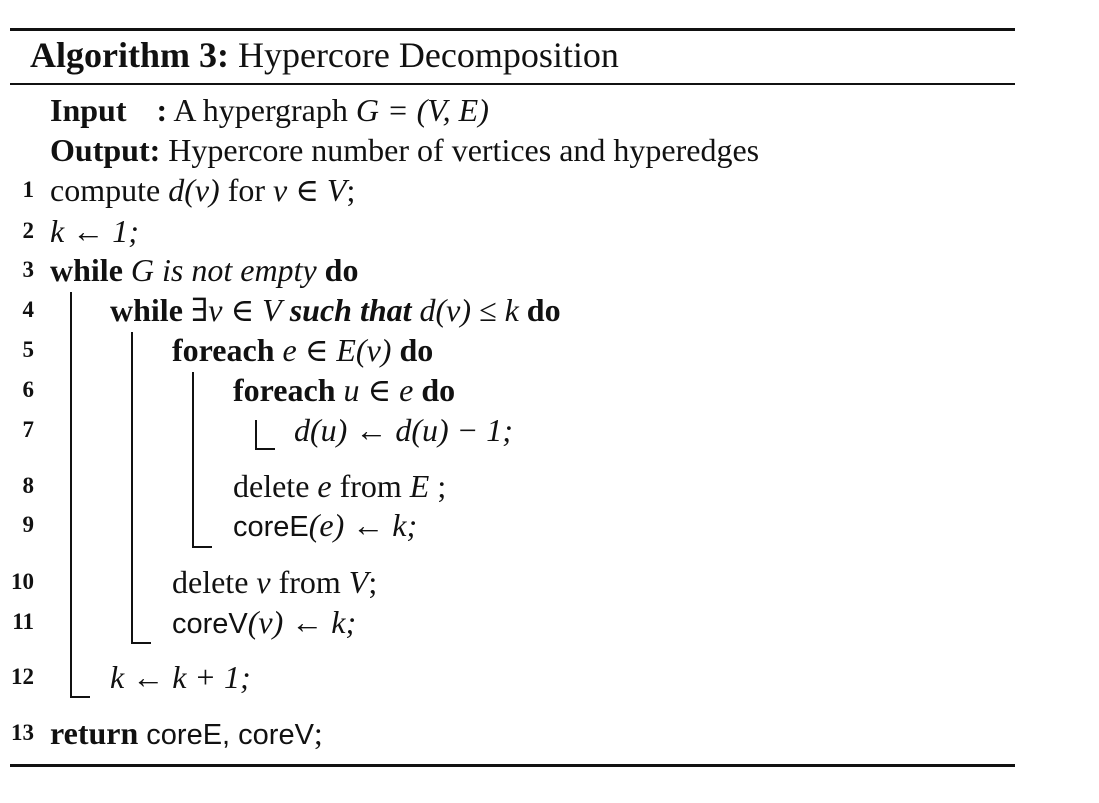  What do you see at coordinates (28, 269) in the screenshot?
I see `line-number: 3` at bounding box center [28, 269].